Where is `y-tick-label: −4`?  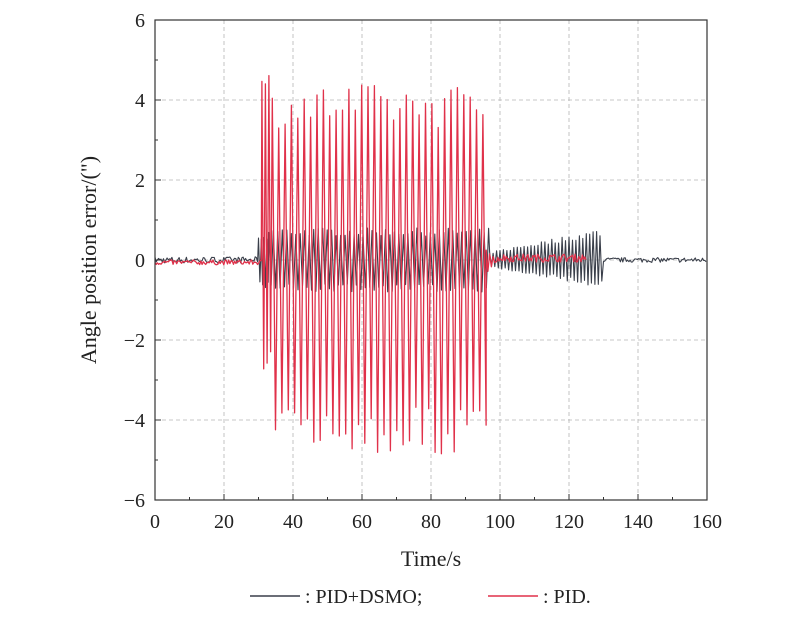
y-tick-label: −4 is located at coordinates (134, 421).